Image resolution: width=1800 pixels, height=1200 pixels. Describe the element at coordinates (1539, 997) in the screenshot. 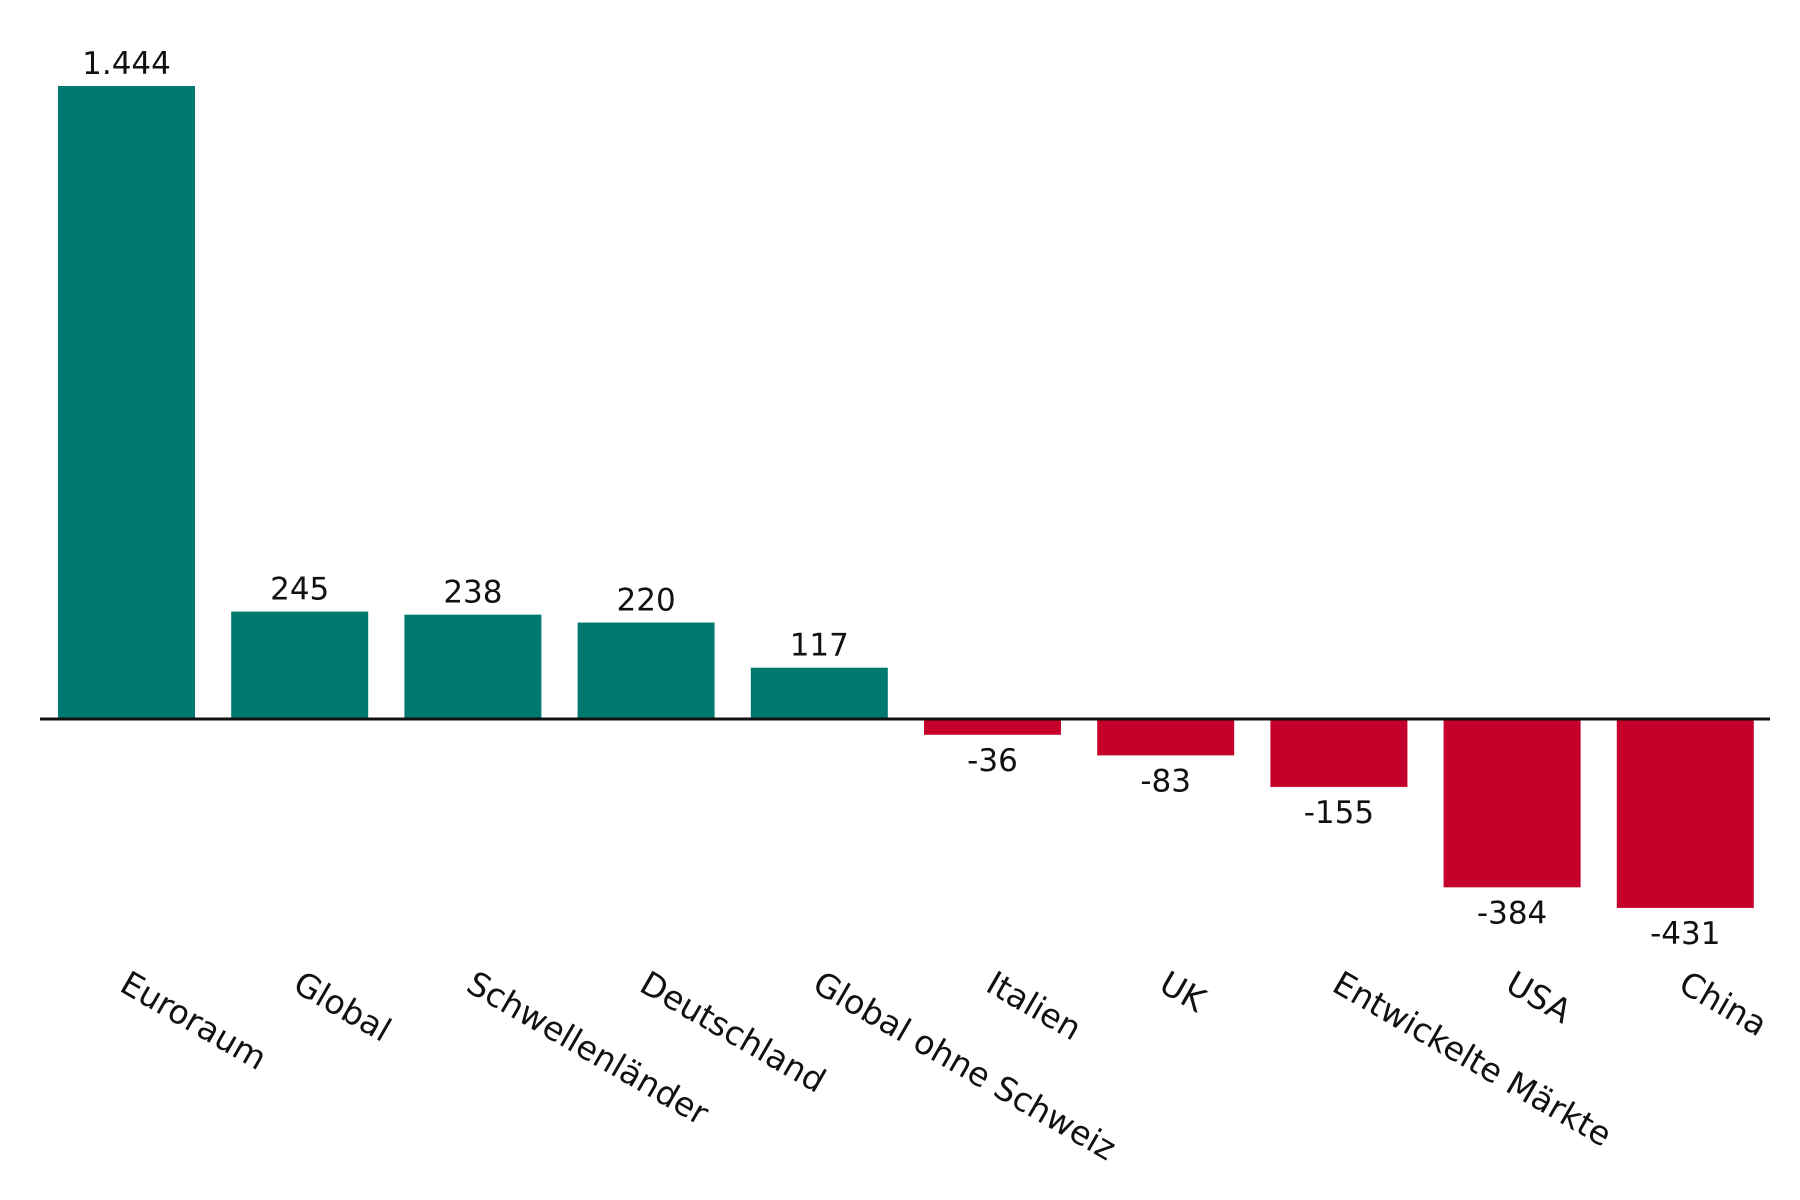

I see `category-label-usa: USA` at that location.